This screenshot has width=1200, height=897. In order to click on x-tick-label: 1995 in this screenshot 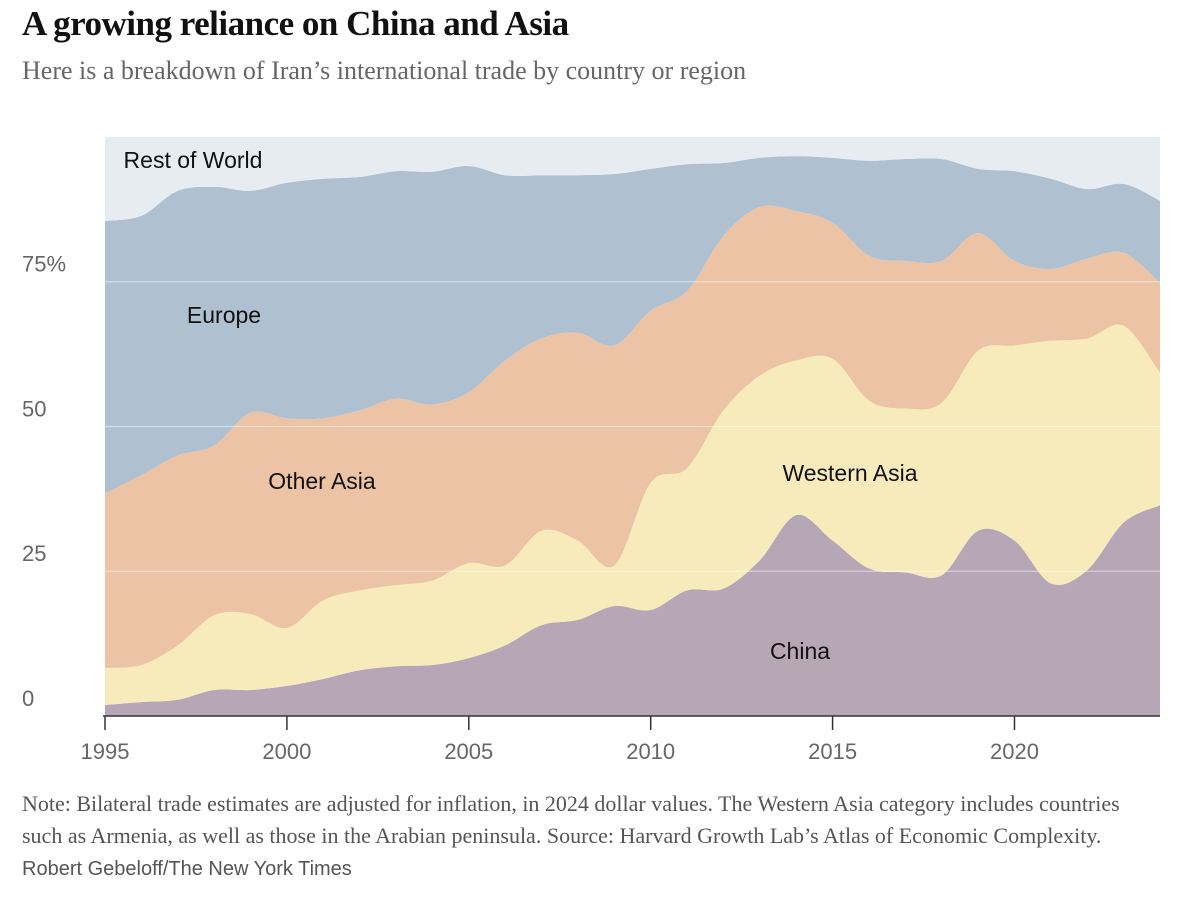, I will do `click(105, 751)`.